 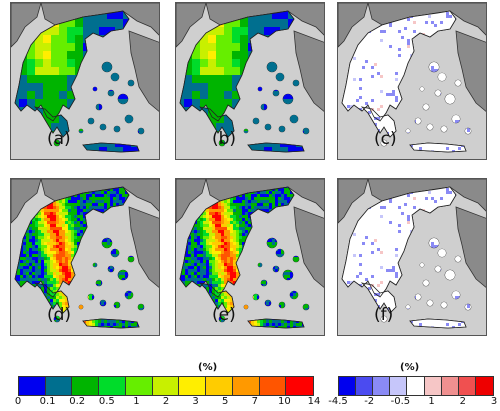 I want to click on map-panel-f: (f), so click(x=412, y=257).